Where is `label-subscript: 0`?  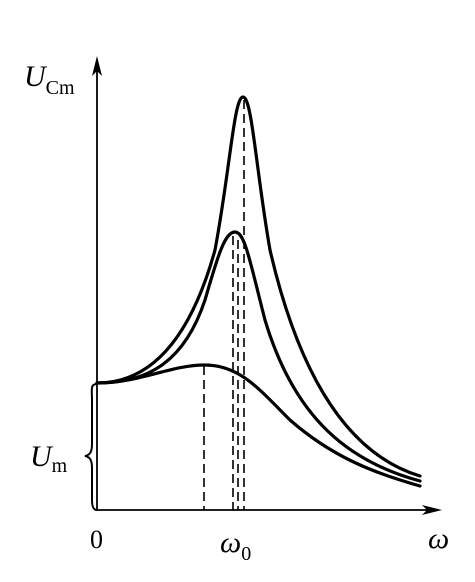
label-subscript: 0 is located at coordinates (246, 554).